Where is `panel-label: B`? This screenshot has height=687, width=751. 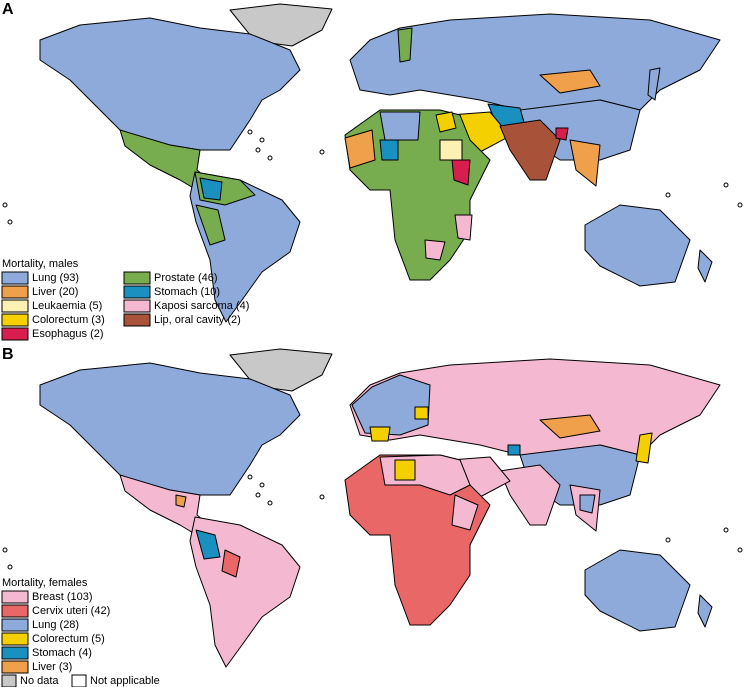
panel-label: B is located at coordinates (8, 354).